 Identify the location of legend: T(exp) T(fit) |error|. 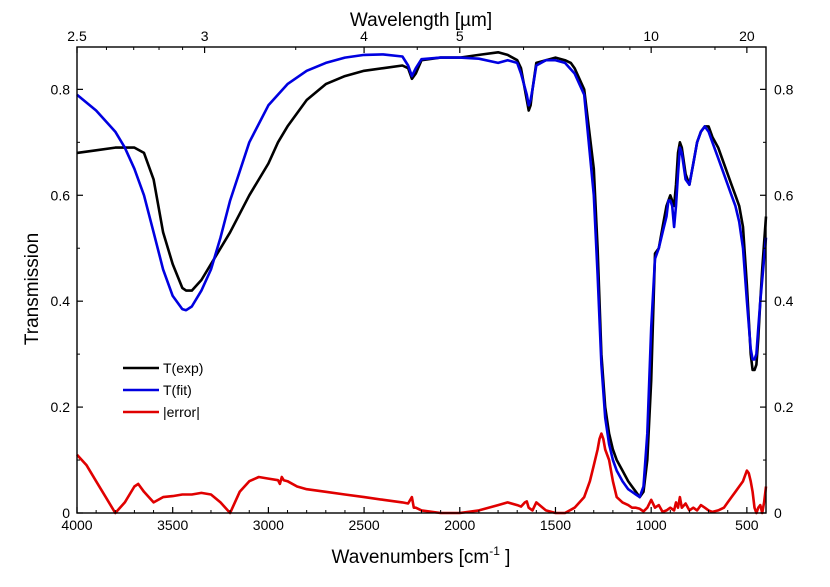
(163, 390).